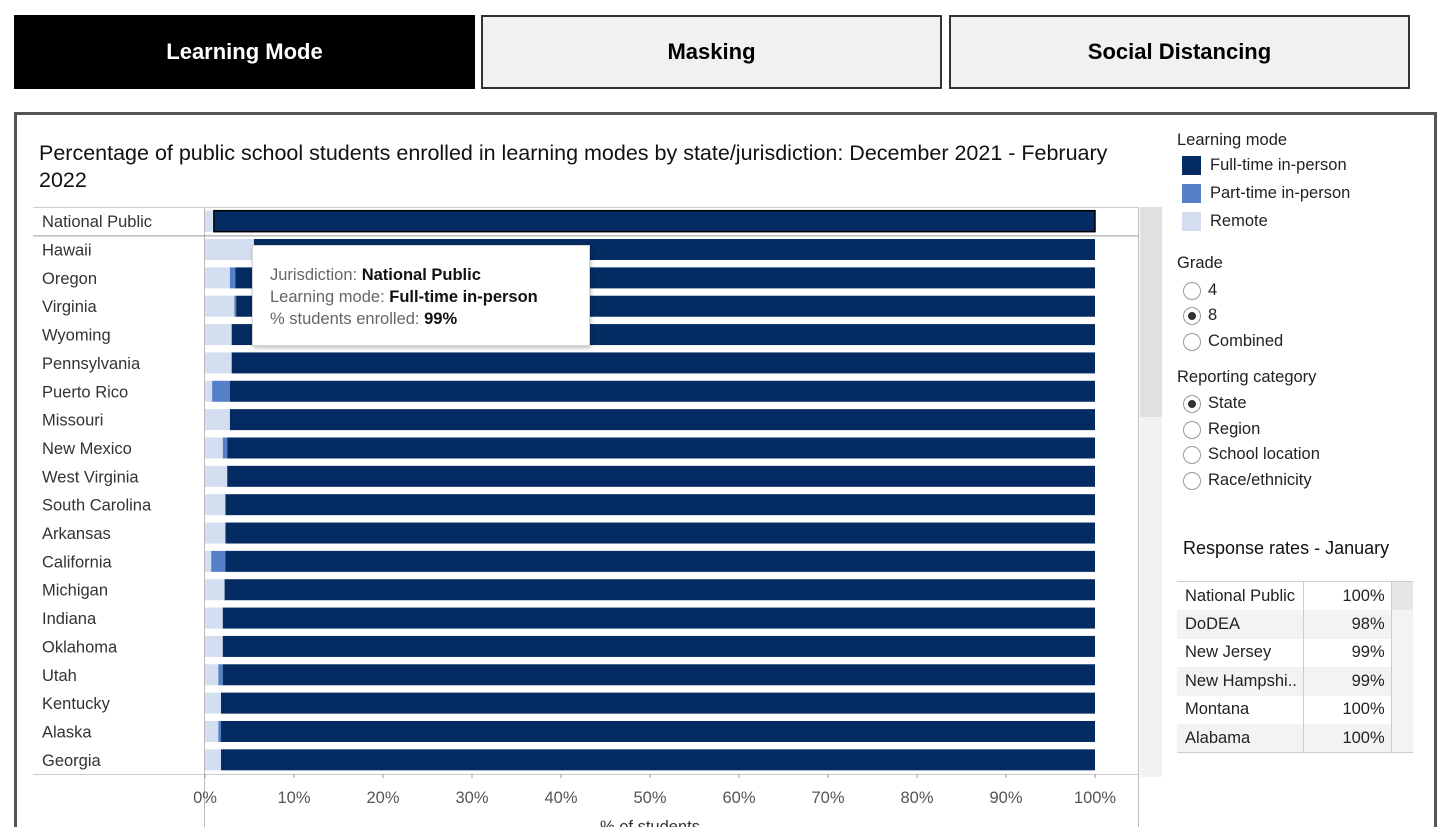  I want to click on reporting-option-state: State, so click(1215, 403).